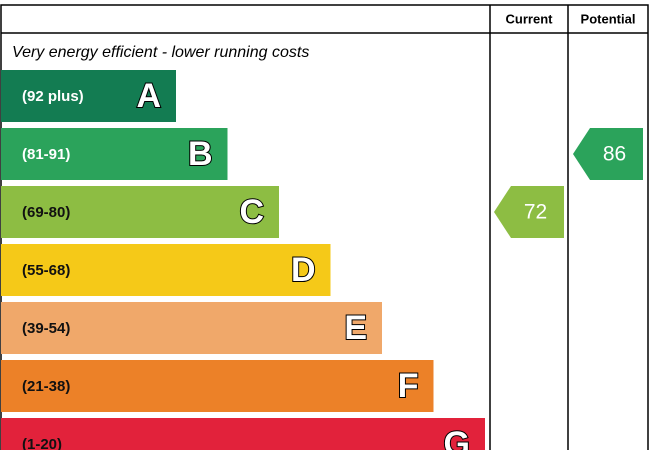  Describe the element at coordinates (148, 96) in the screenshot. I see `band-letter: A` at that location.